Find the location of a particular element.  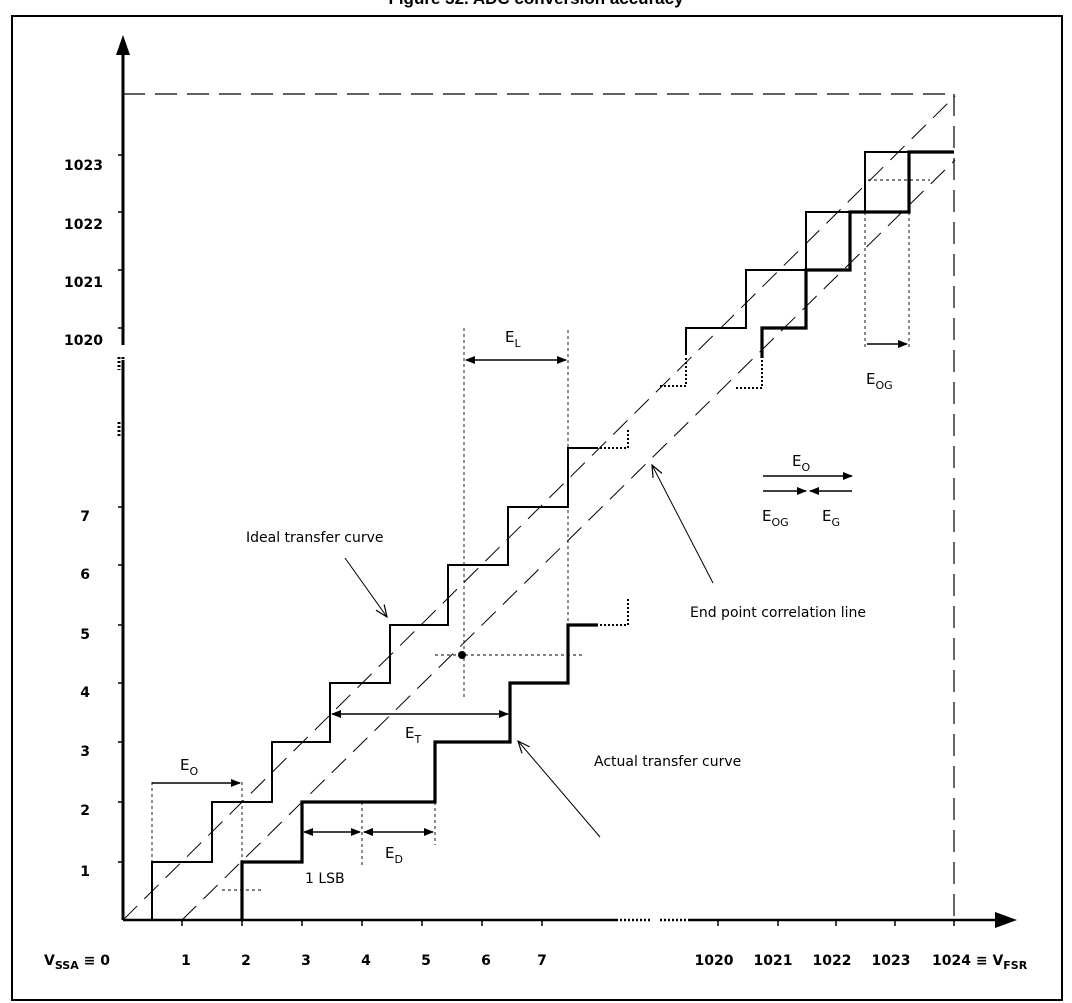

figure-title: Figure 32. ADC conversion accuracy is located at coordinates (536, 4).